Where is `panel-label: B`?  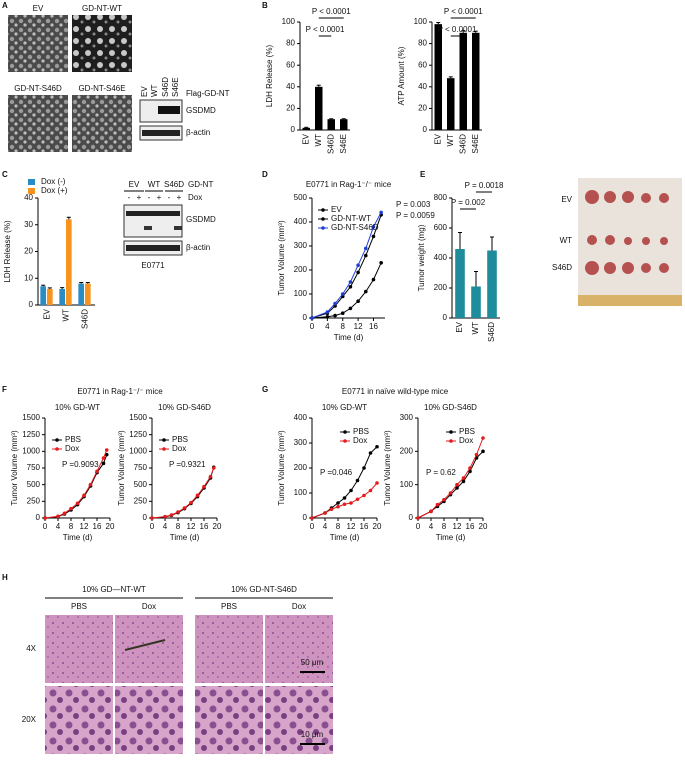
panel-label: B is located at coordinates (265, 5).